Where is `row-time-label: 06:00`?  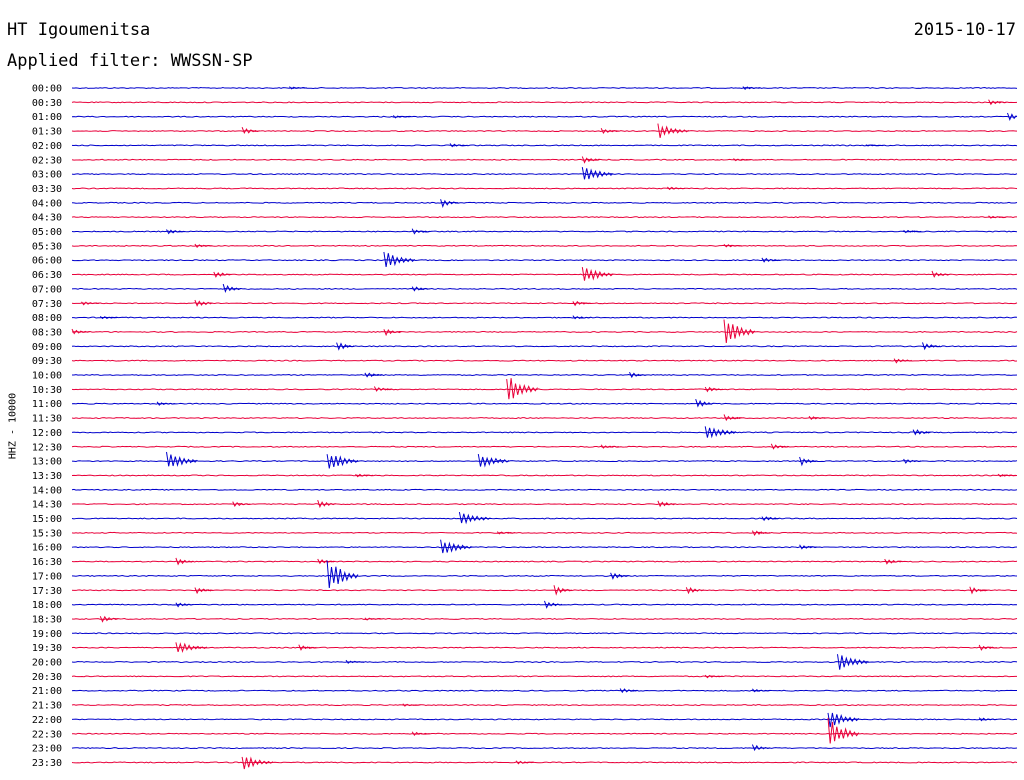 row-time-label: 06:00 is located at coordinates (47, 261).